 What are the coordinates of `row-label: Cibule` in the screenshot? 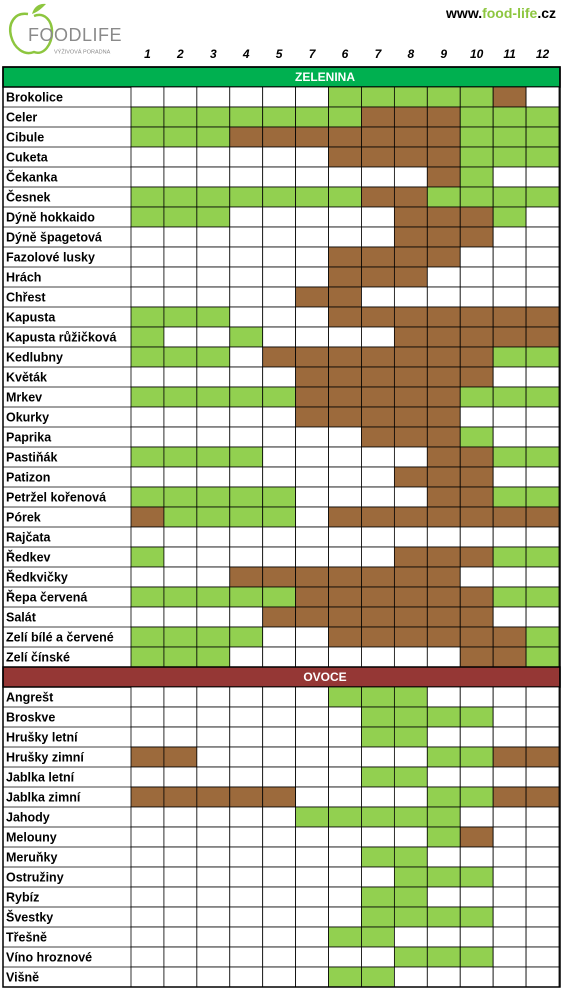 It's located at (25, 137).